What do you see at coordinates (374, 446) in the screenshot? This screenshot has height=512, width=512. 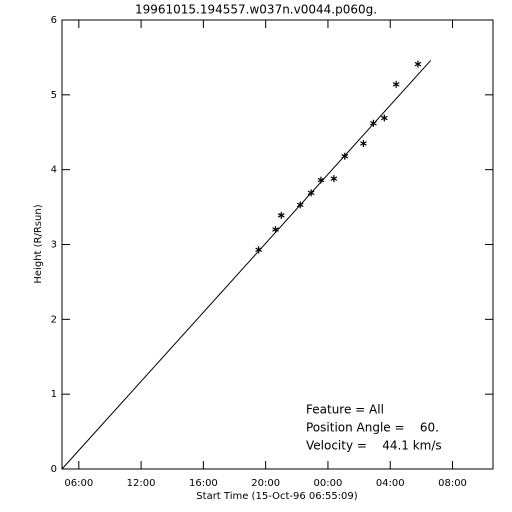 I see `annotation: Velocity = 44.1 km/s` at bounding box center [374, 446].